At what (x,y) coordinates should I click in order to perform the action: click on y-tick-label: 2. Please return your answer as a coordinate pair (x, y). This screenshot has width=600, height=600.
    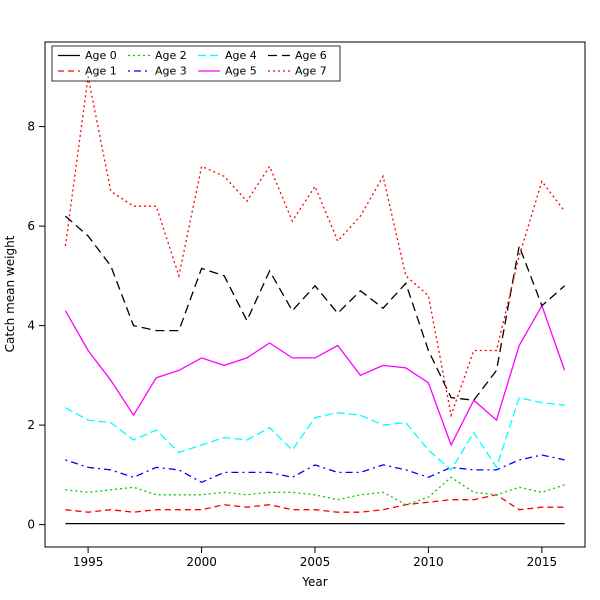
    Looking at the image, I should click on (31, 425).